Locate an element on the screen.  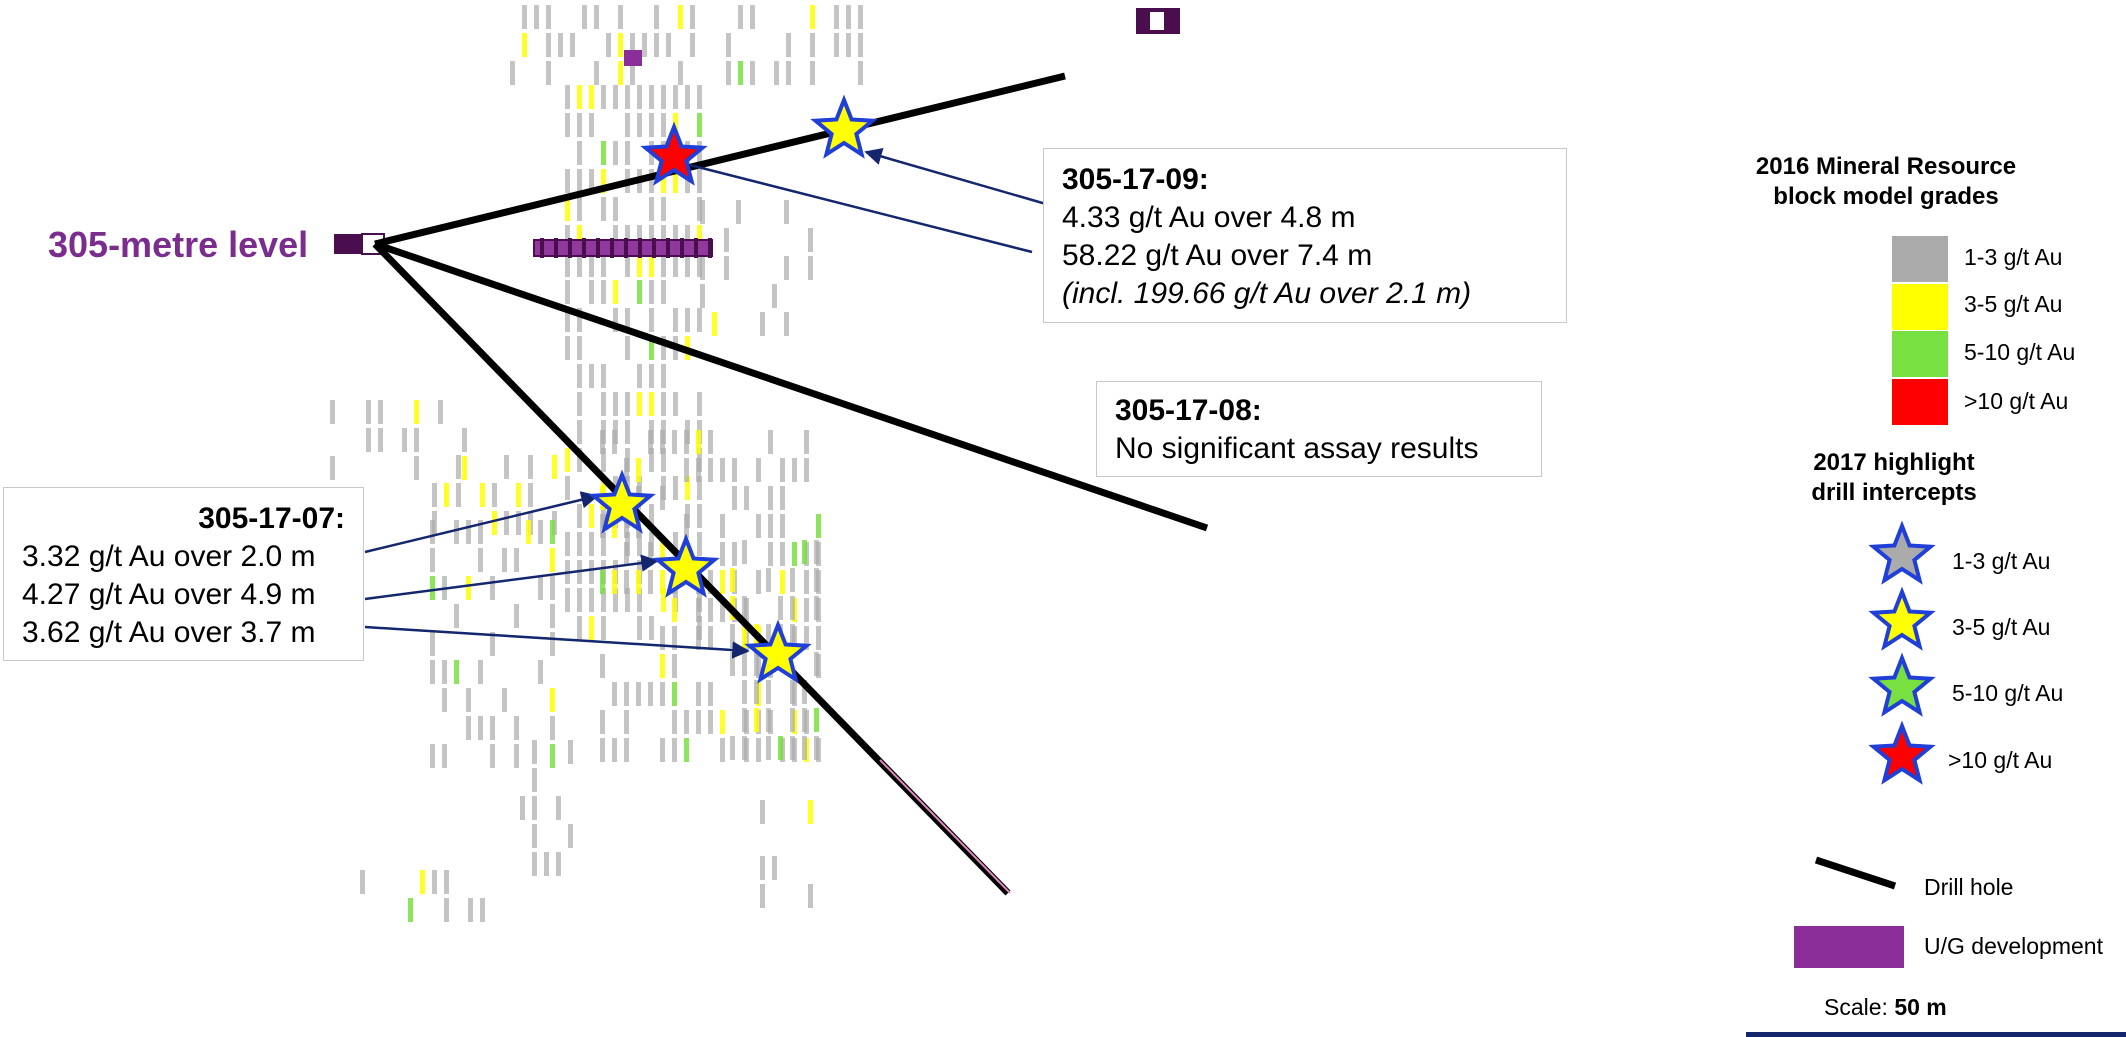
legend-star-label: 3-5 g/t Au is located at coordinates (2001, 627).